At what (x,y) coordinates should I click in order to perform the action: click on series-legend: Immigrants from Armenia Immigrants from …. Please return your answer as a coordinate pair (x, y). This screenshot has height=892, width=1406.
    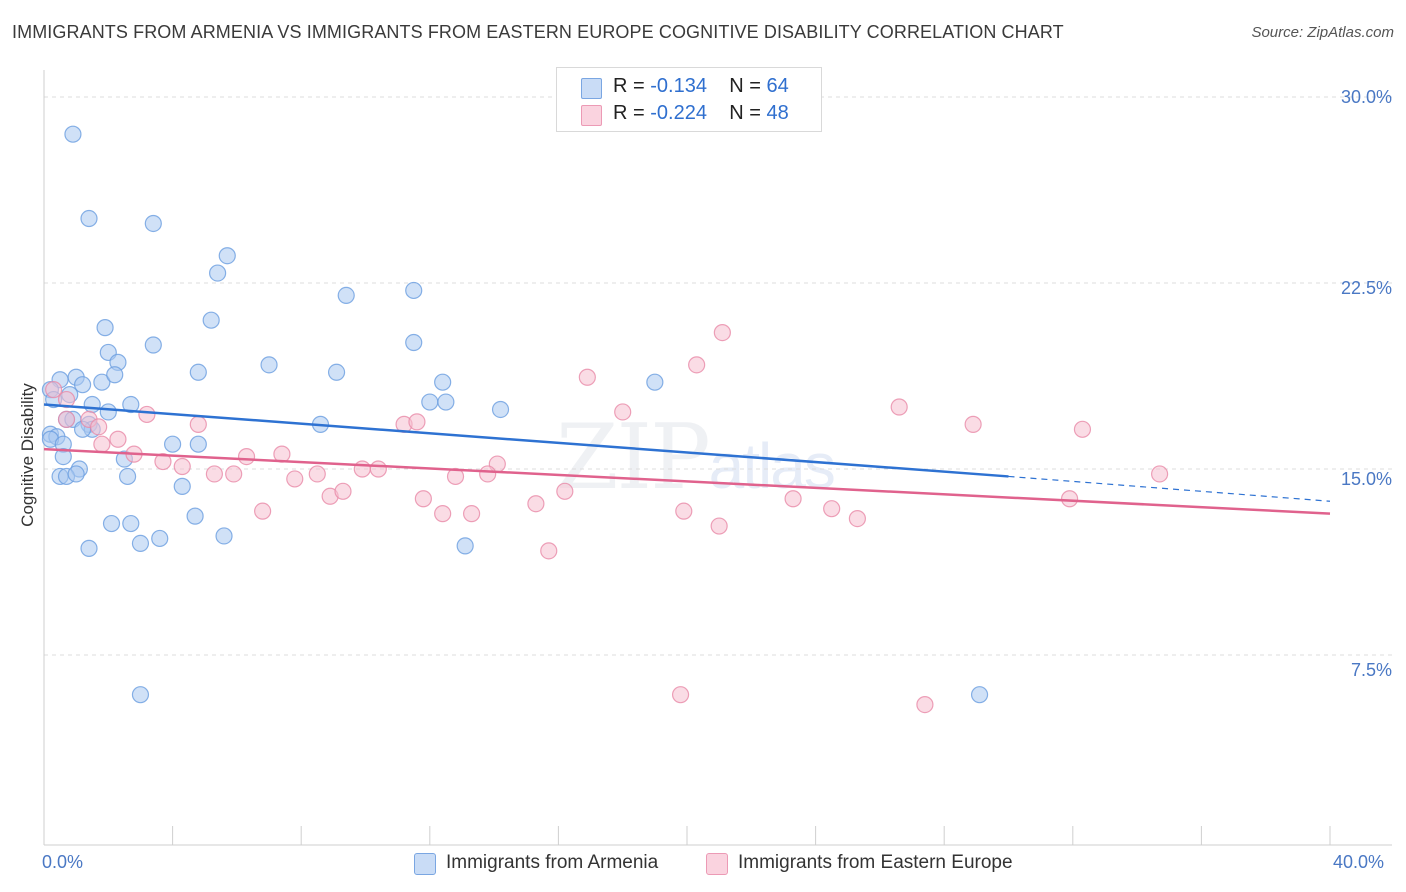
    Looking at the image, I should click on (703, 865).